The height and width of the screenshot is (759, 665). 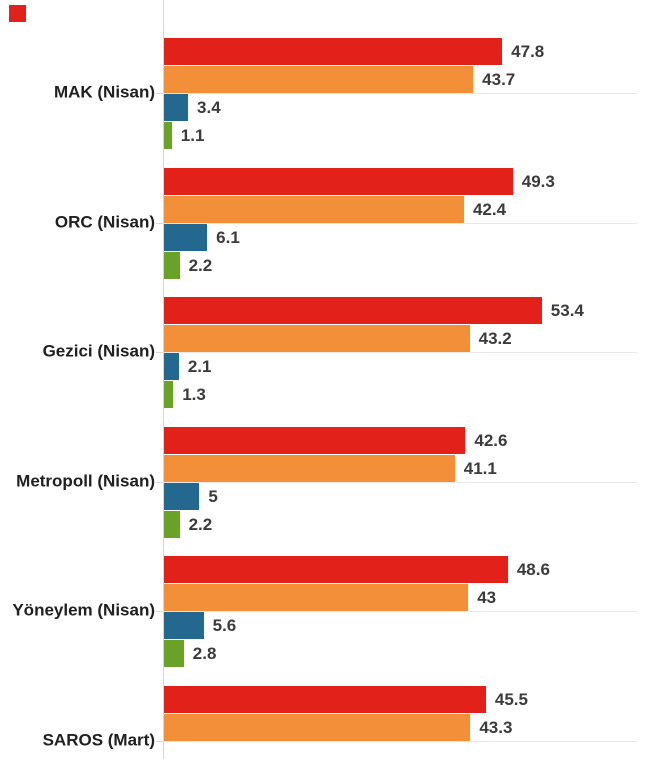 I want to click on value-label: 45.5, so click(x=511, y=699).